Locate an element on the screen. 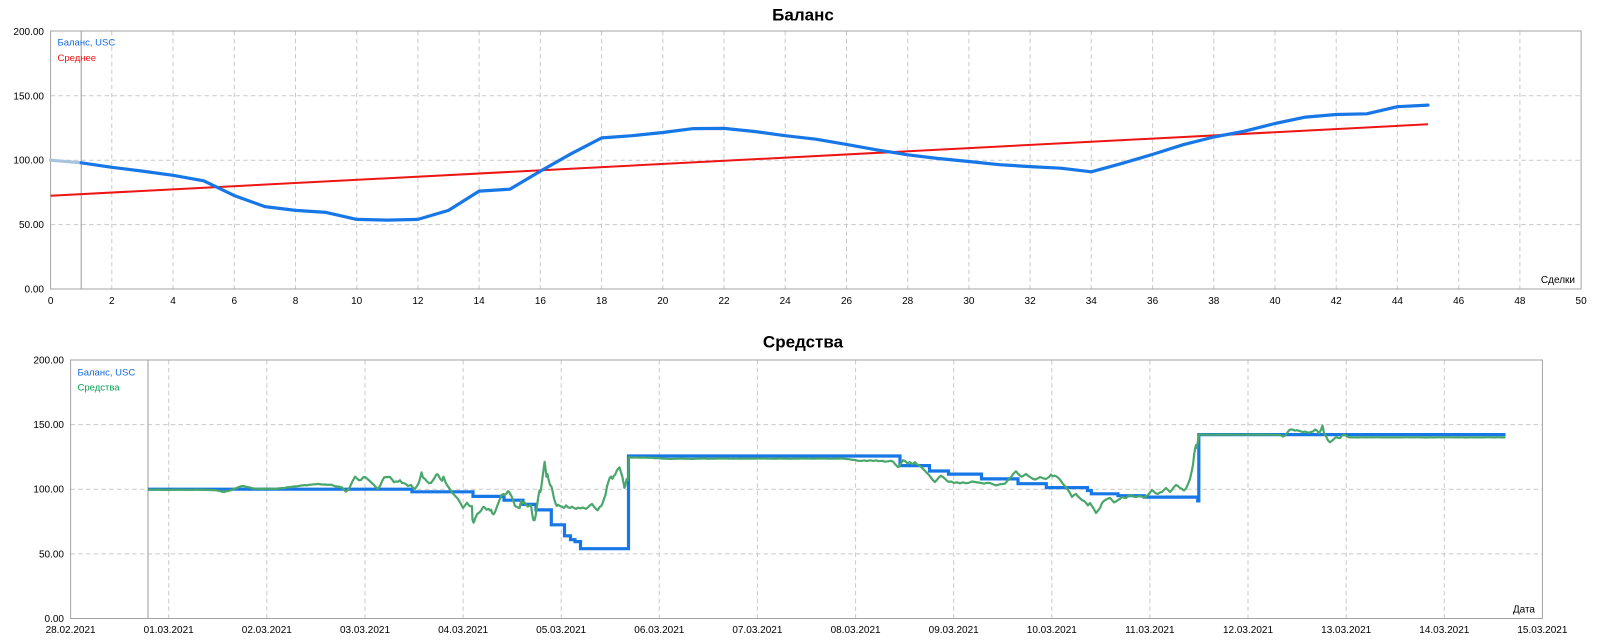  svg-text: Сделки is located at coordinates (1558, 280).